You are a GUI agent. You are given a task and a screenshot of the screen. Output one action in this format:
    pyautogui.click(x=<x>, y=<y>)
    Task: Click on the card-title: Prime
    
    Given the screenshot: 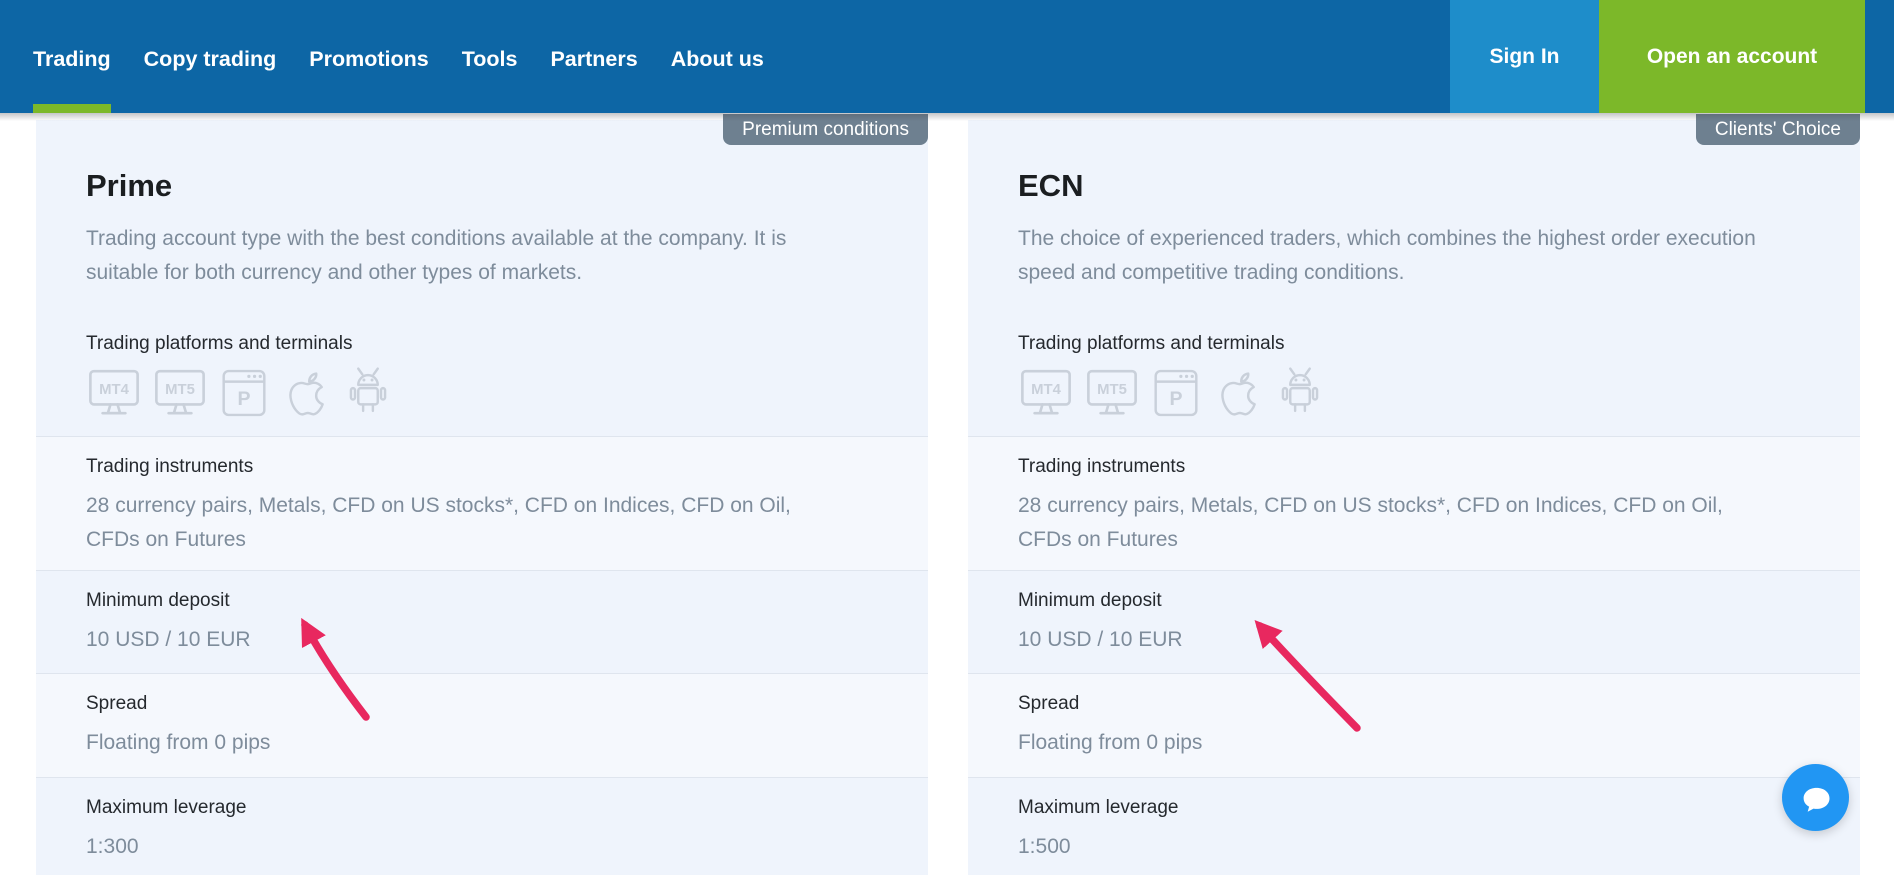 What is the action you would take?
    pyautogui.click(x=129, y=185)
    